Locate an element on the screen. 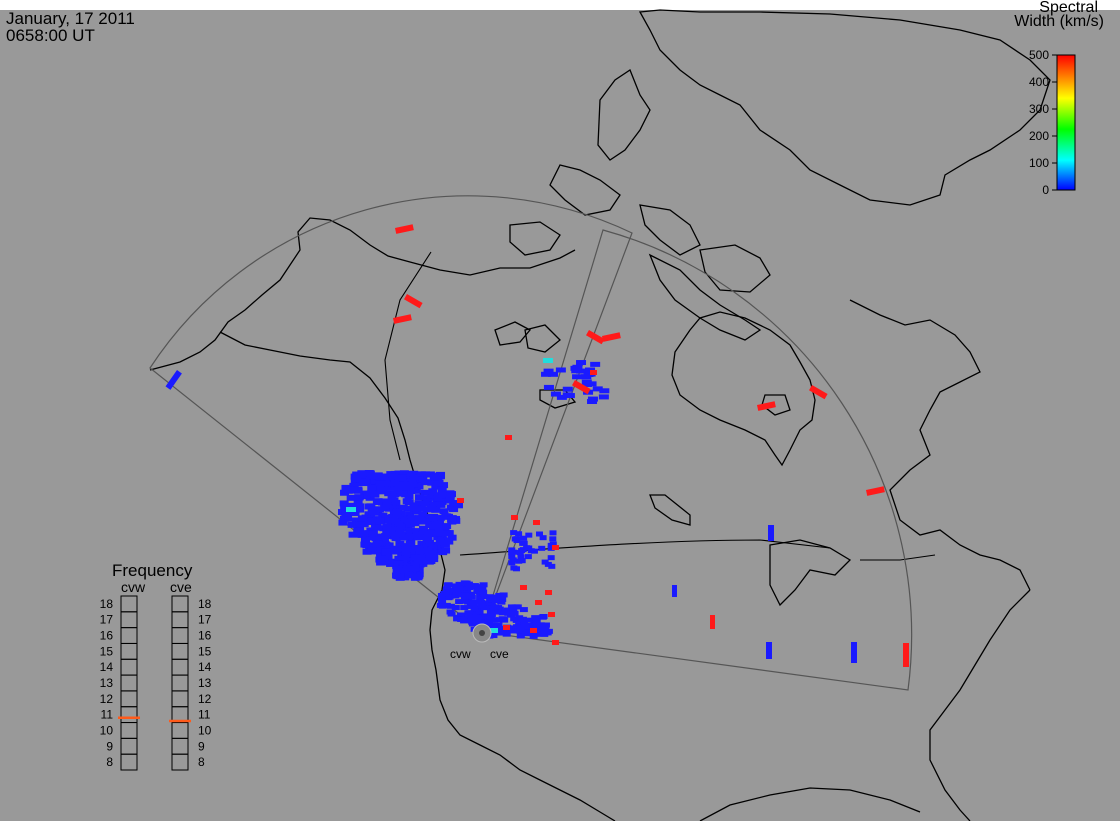  freq-col-label-cvw: cvw is located at coordinates (133, 587).